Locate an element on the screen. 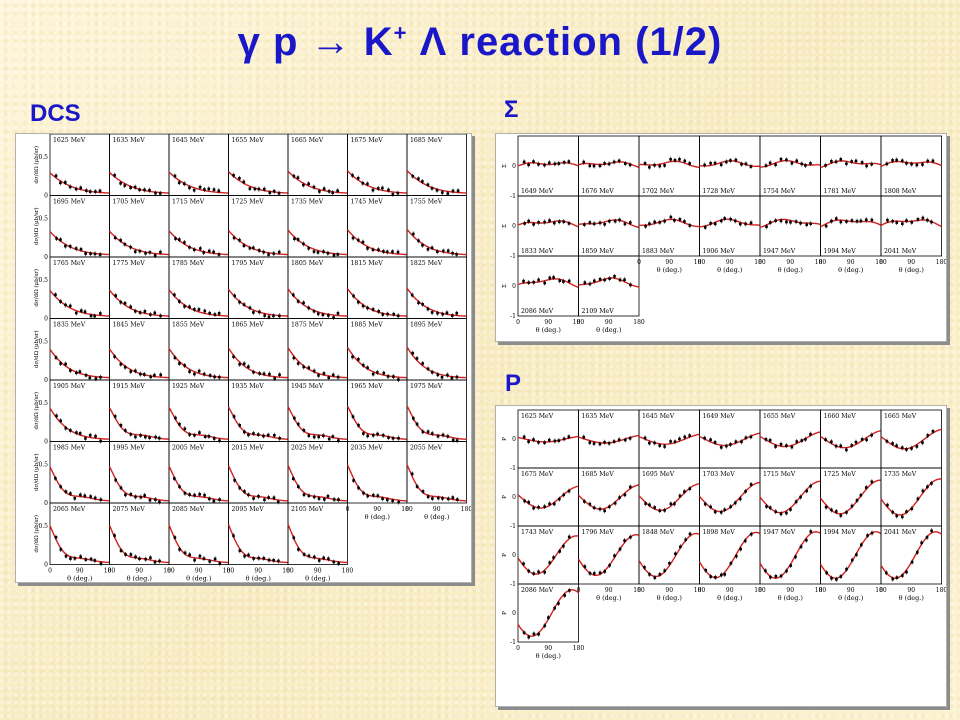  subplot-34: 1975 MeV is located at coordinates (436, 411).